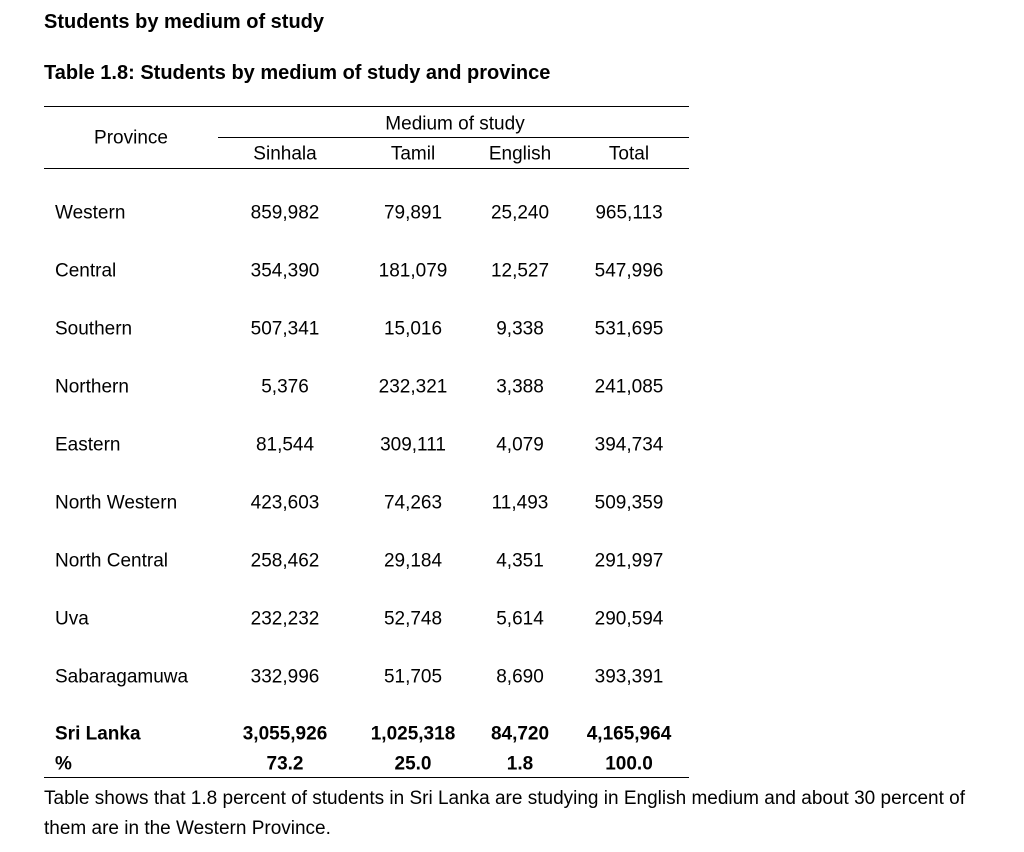  Describe the element at coordinates (629, 387) in the screenshot. I see `cell: 241,085` at that location.